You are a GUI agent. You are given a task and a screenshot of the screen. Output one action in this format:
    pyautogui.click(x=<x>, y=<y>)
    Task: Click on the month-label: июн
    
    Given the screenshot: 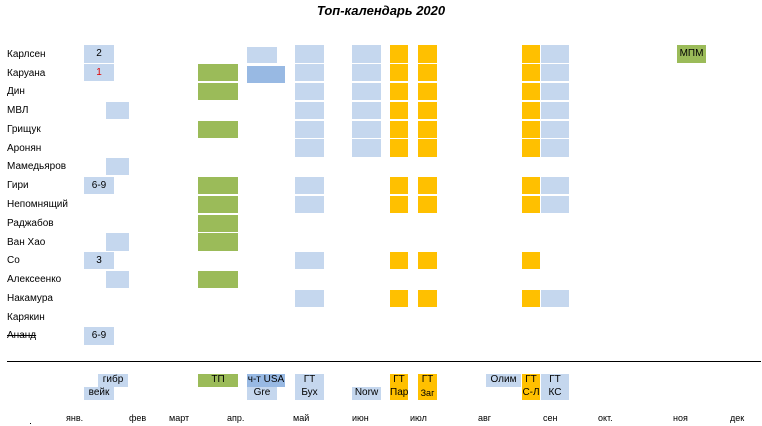 What is the action you would take?
    pyautogui.click(x=360, y=418)
    